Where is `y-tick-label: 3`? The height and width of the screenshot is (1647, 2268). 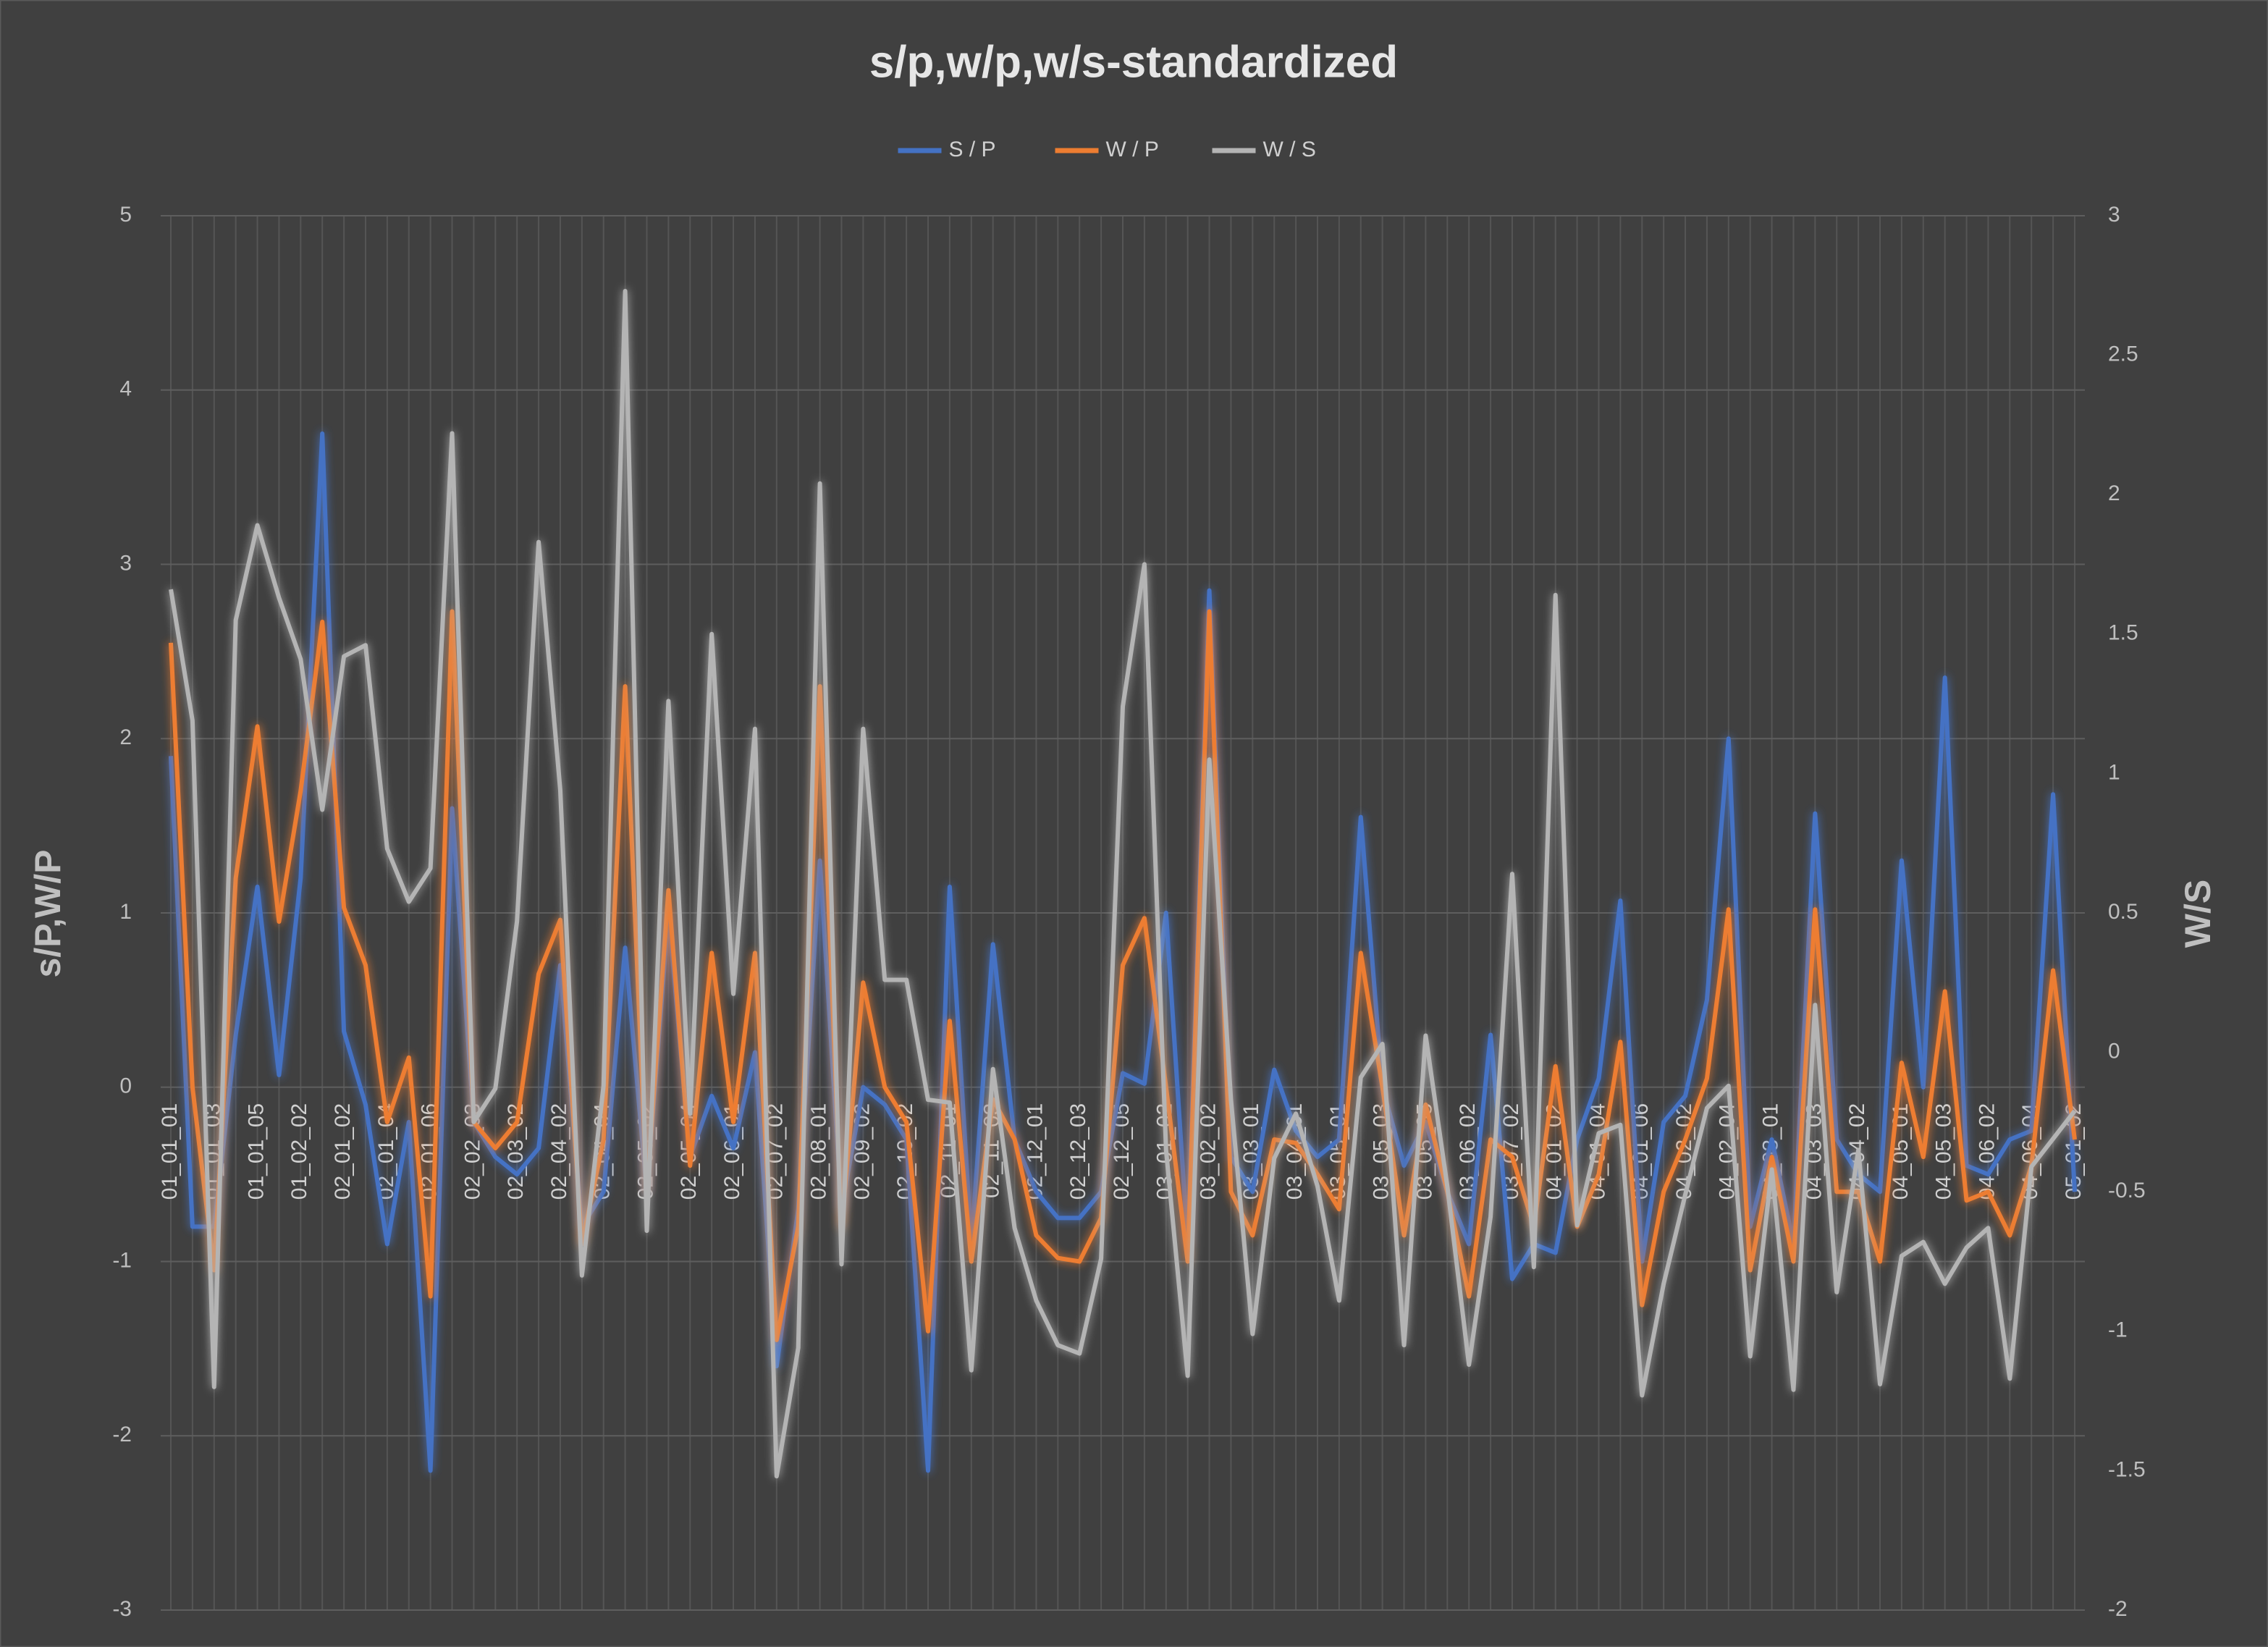 y-tick-label: 3 is located at coordinates (125, 563).